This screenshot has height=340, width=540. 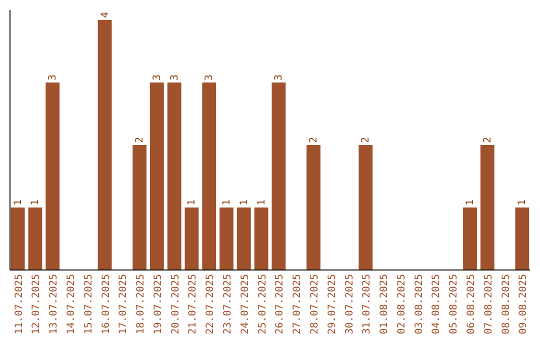 I want to click on x-tick-label: 08.08.2025, so click(x=506, y=304).